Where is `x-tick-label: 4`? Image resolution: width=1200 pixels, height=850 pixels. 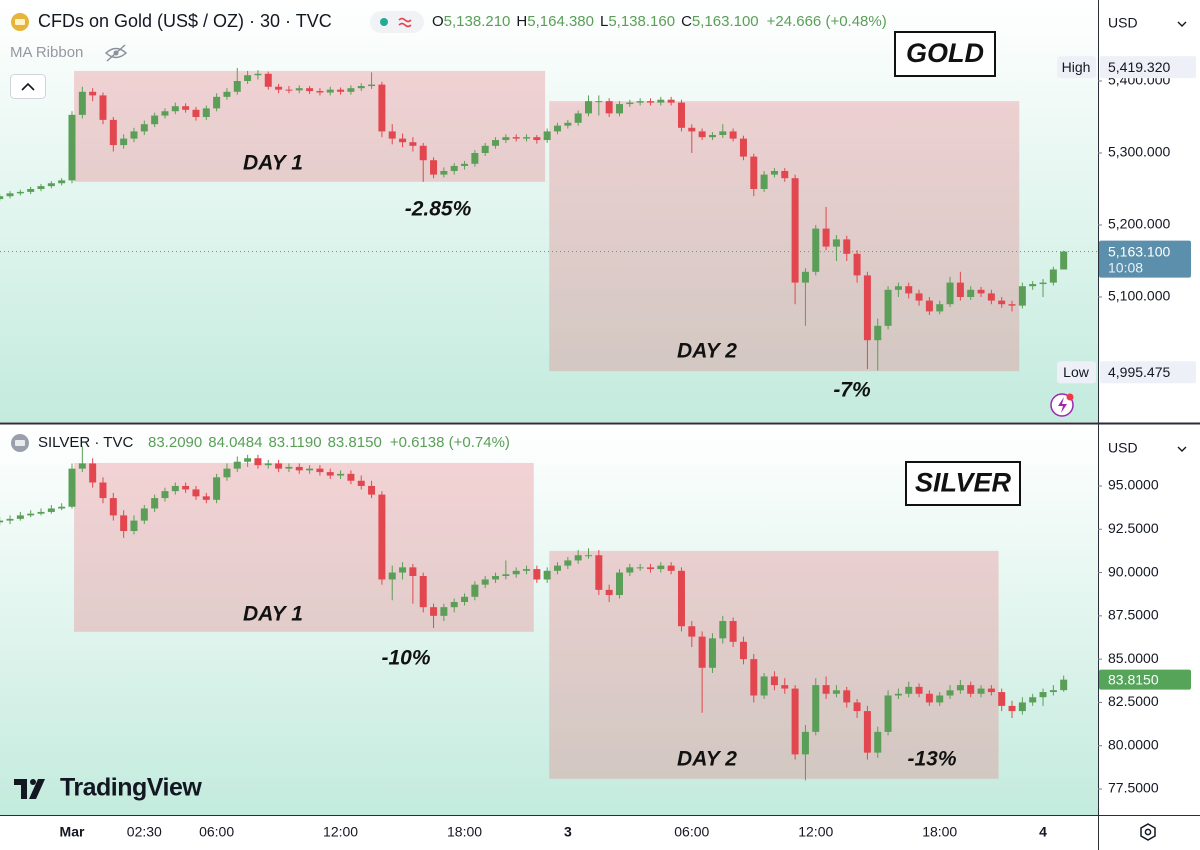
x-tick-label: 4 is located at coordinates (1043, 832).